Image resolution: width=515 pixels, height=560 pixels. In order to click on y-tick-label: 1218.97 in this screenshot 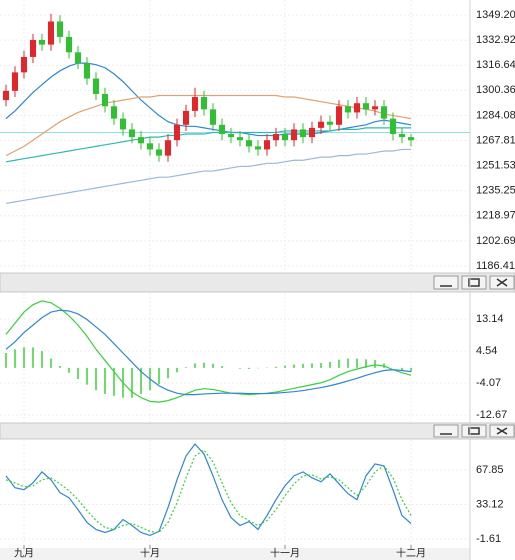, I will do `click(495, 216)`.